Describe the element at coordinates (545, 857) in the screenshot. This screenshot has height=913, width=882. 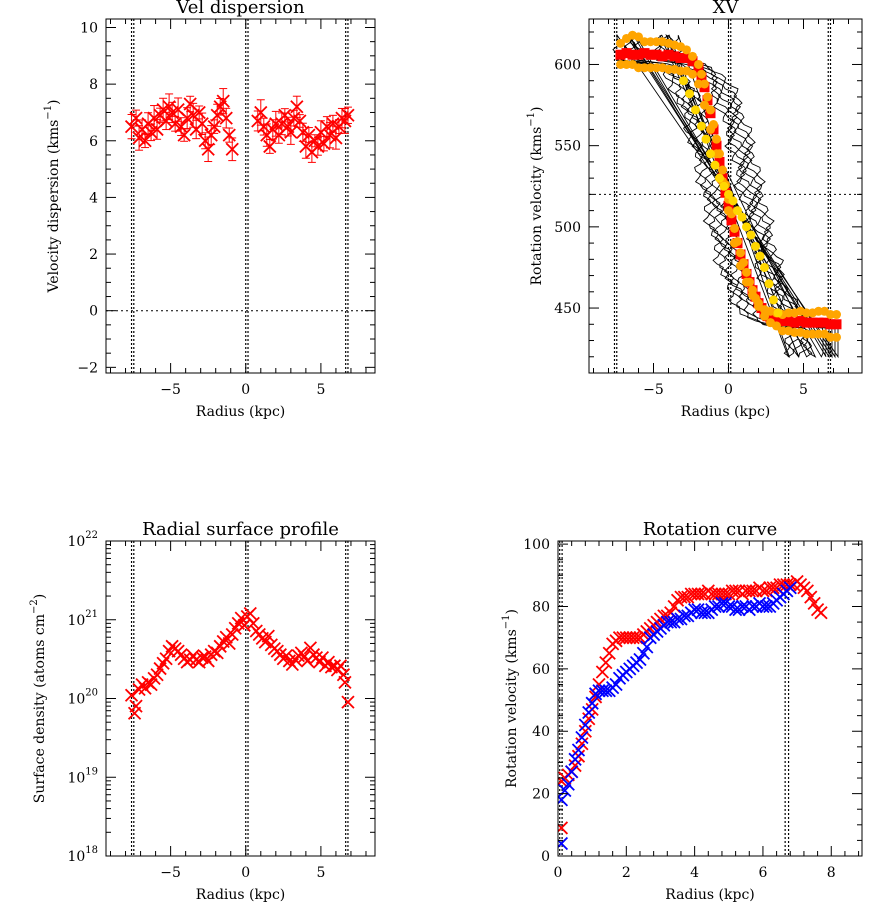
I see `y-tick-label: 0` at that location.